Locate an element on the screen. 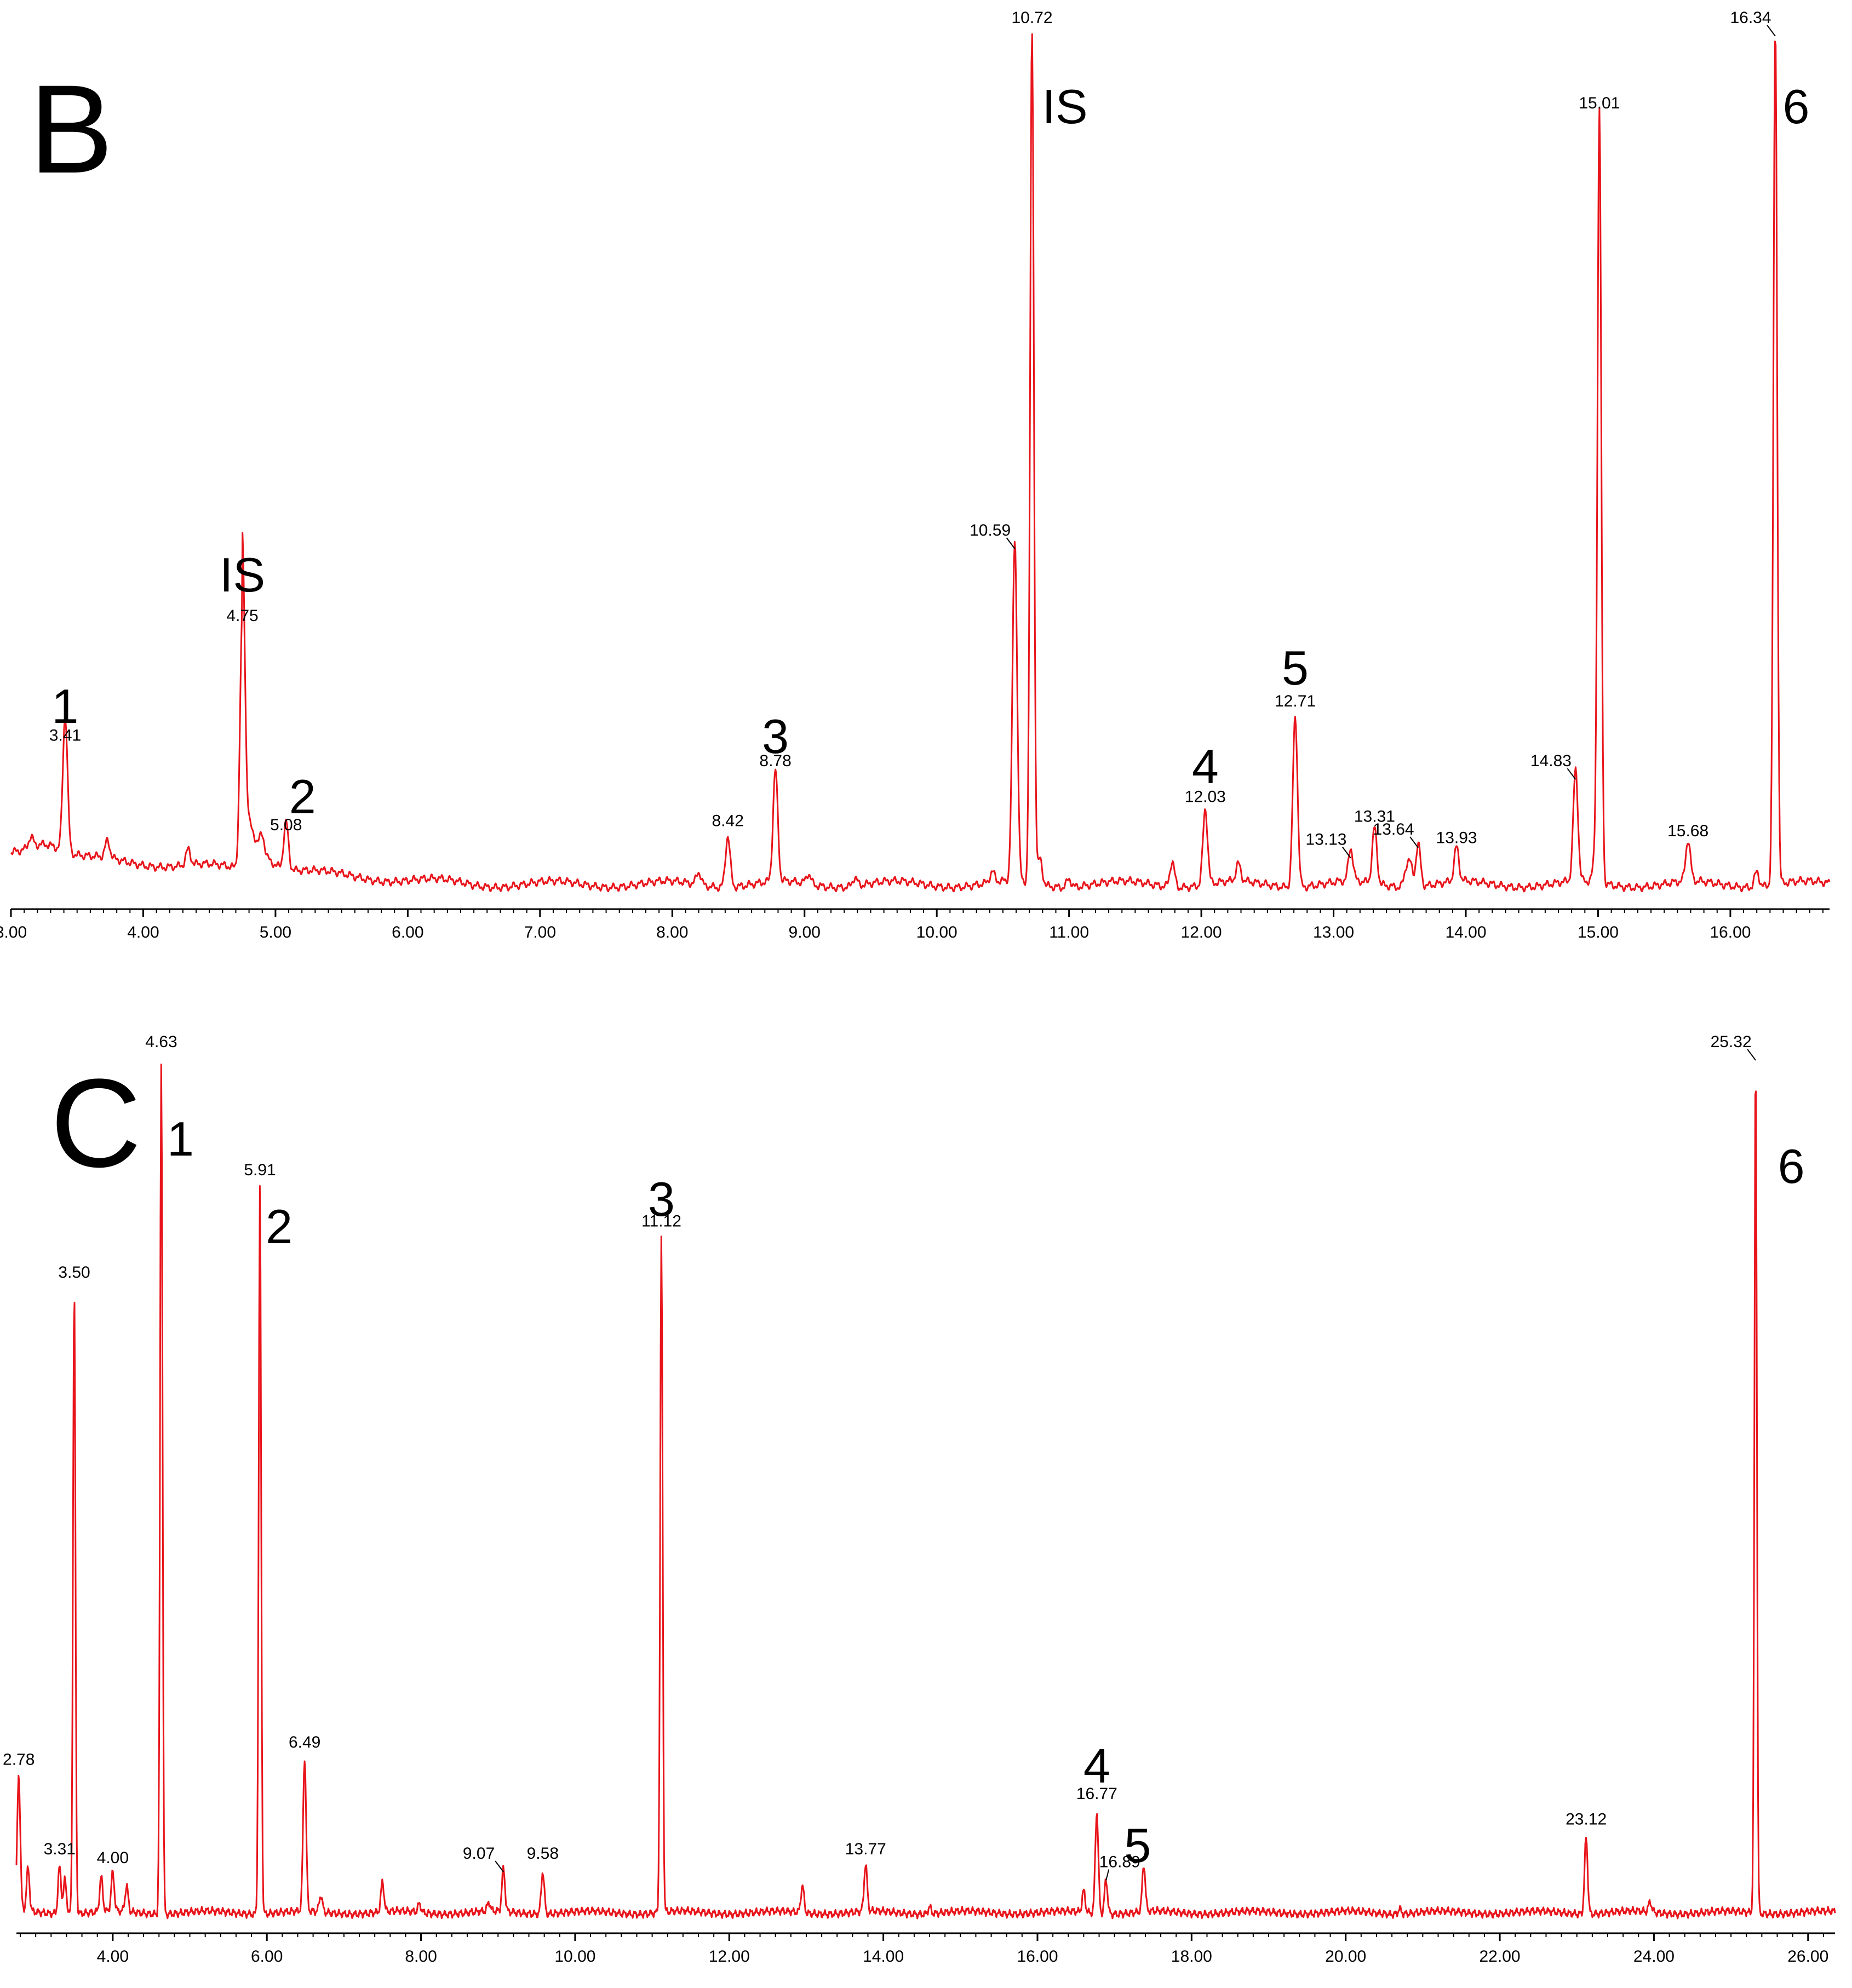 The height and width of the screenshot is (1988, 1852). peak-retention-label: 12.71 is located at coordinates (1295, 701).